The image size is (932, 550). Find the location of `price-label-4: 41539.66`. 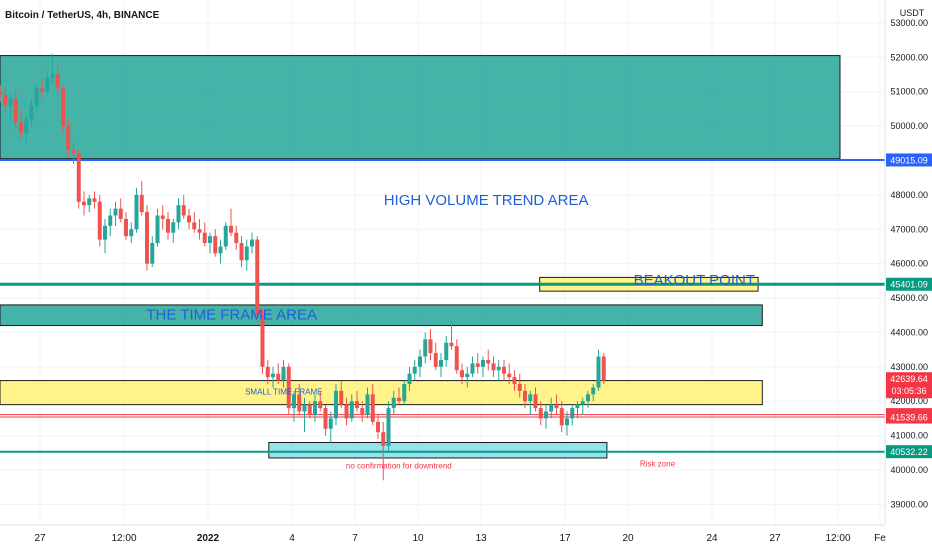

price-label-4: 41539.66 is located at coordinates (909, 418).